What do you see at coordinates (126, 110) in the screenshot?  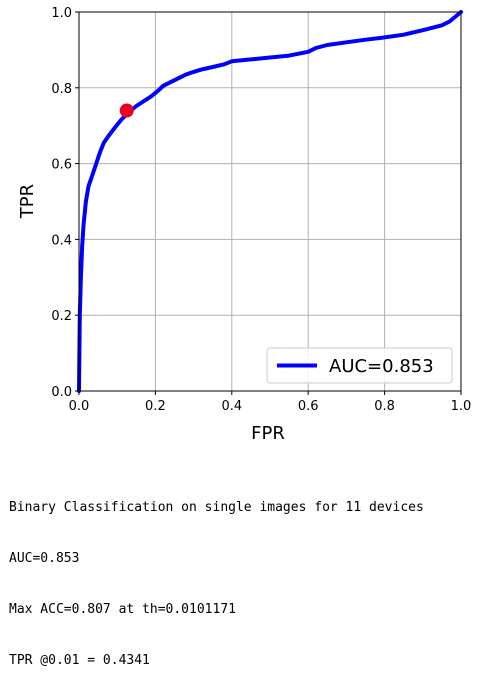 I see `max-acc-marker` at bounding box center [126, 110].